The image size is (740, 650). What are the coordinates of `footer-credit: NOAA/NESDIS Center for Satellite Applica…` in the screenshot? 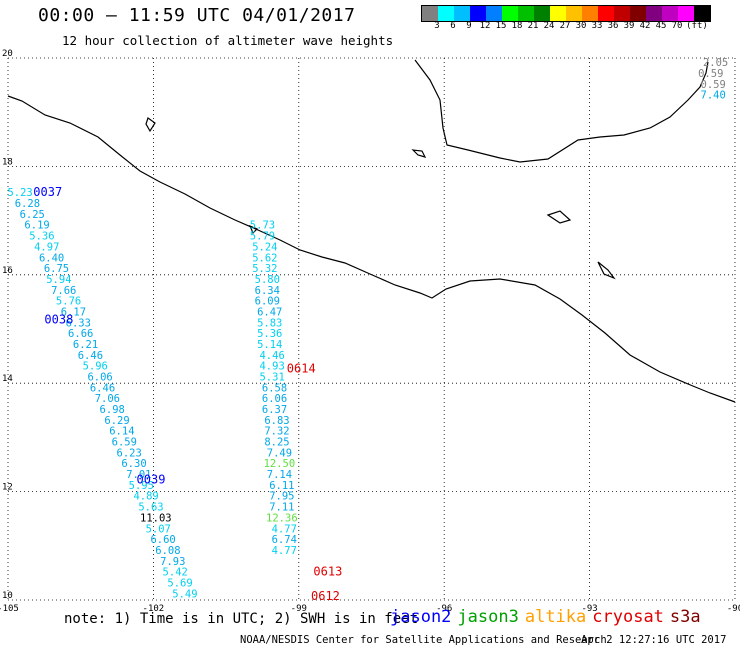 It's located at (423, 640).